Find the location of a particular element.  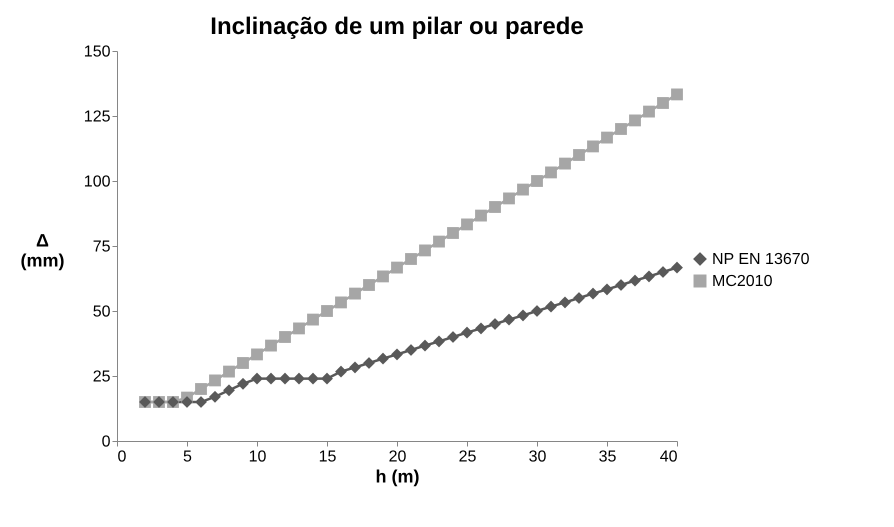

legend-label: NP EN 13670 is located at coordinates (761, 259).